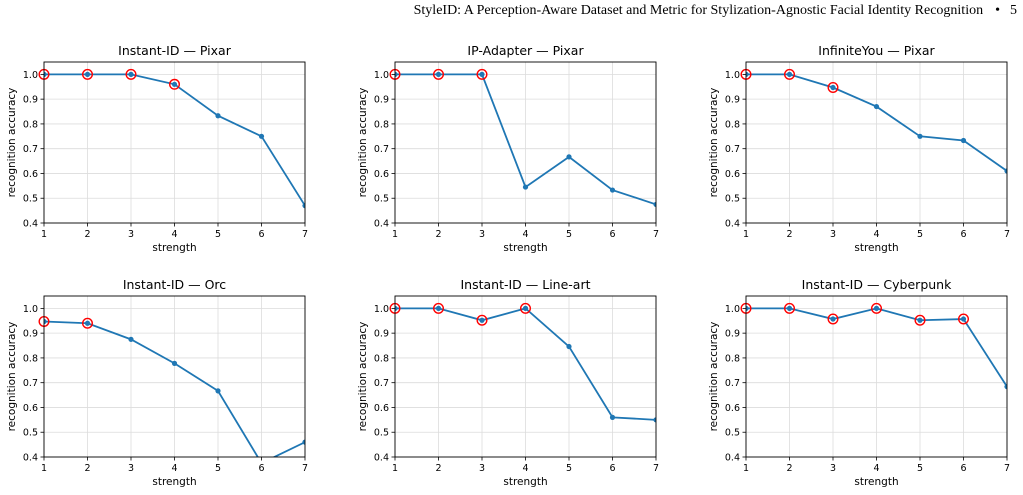 This screenshot has height=495, width=1023. I want to click on chart-title: Instant-ID — Line-art, so click(525, 284).